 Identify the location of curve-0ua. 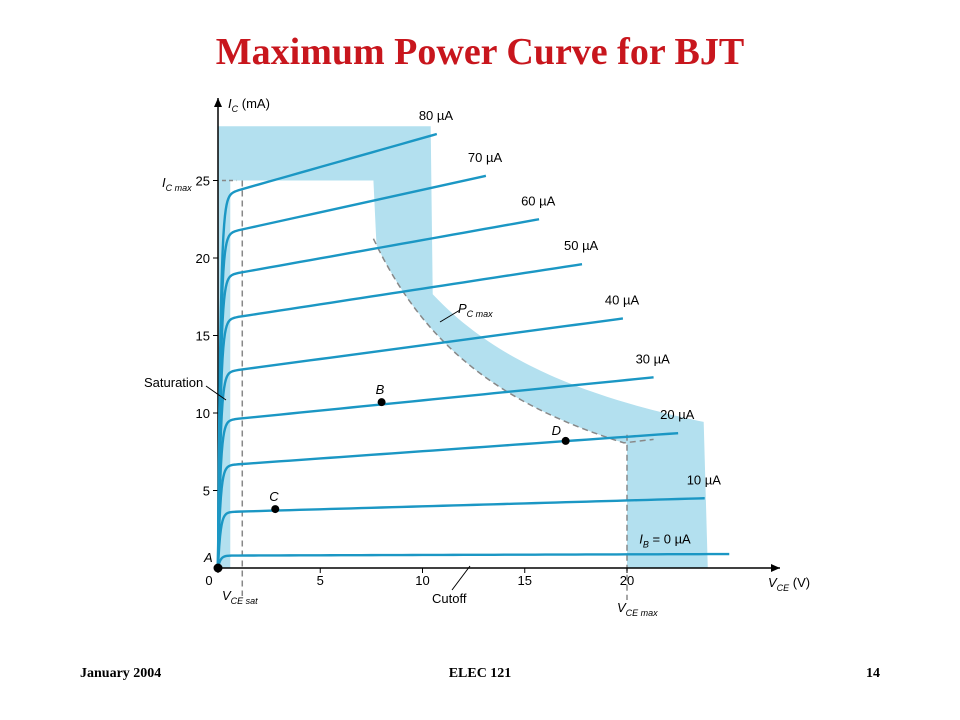
(473, 560).